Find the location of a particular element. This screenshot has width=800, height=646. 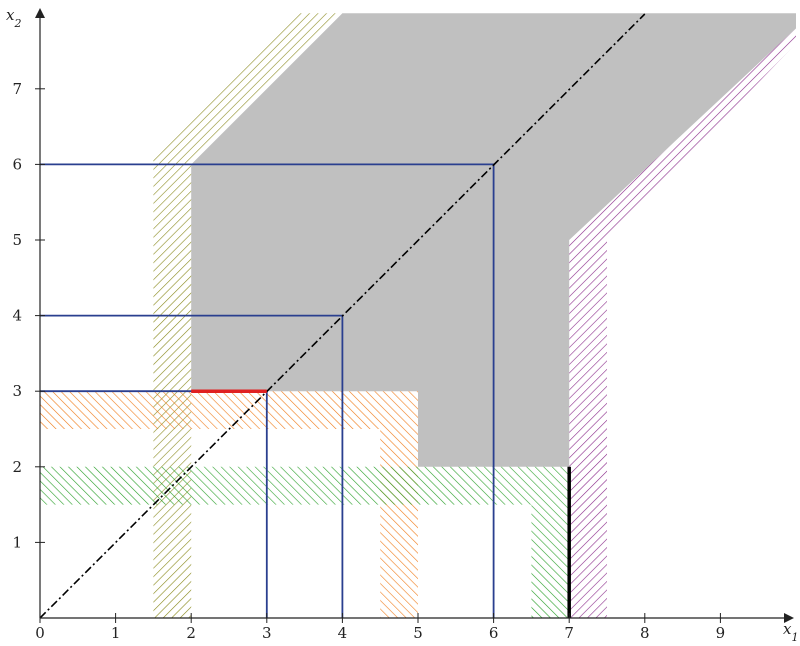

x-axis-label: x1 is located at coordinates (790, 630).